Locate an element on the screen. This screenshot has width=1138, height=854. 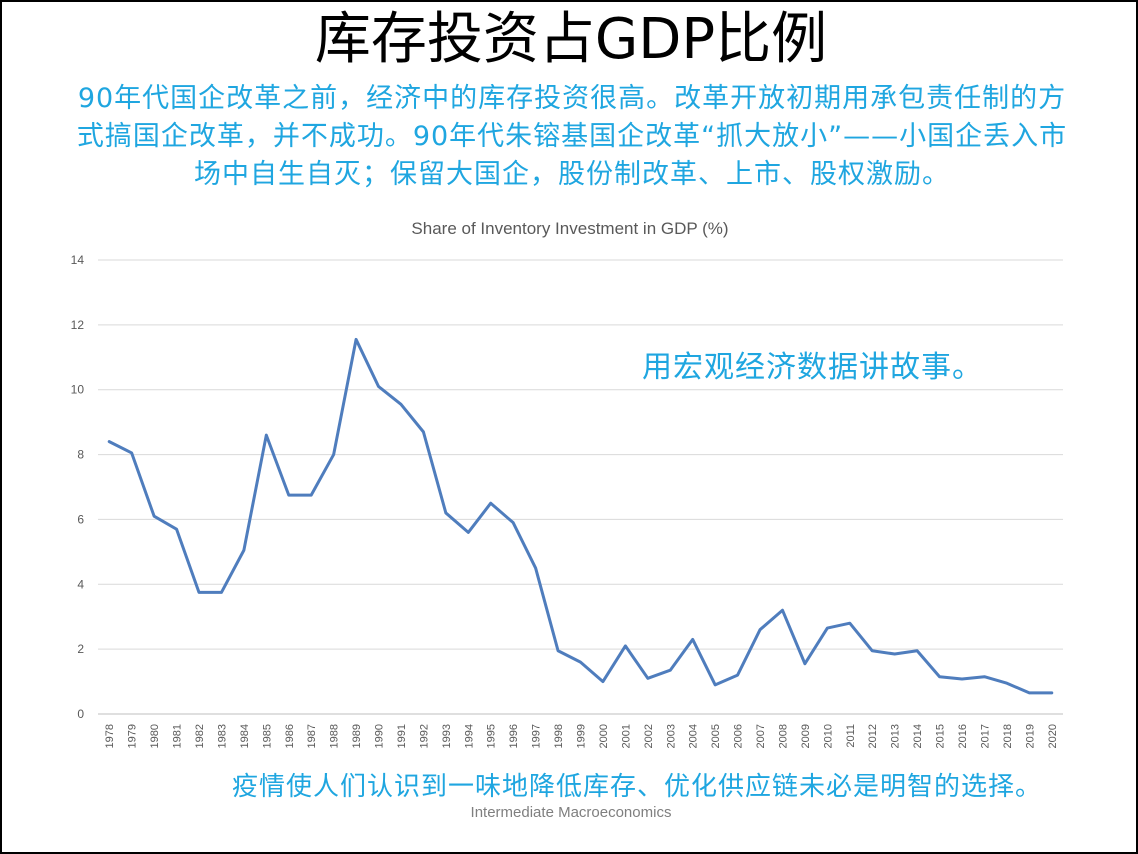
x-tick-label: 1986 is located at coordinates (290, 736).